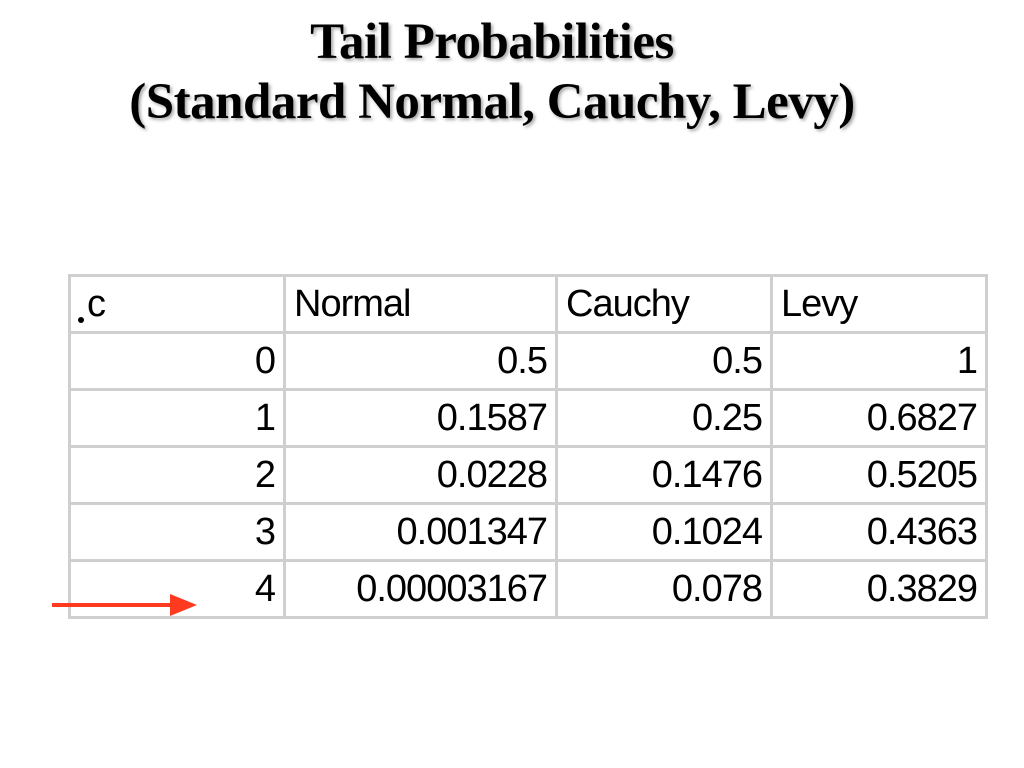  Describe the element at coordinates (664, 589) in the screenshot. I see `cell-cauchy: 0.078` at that location.